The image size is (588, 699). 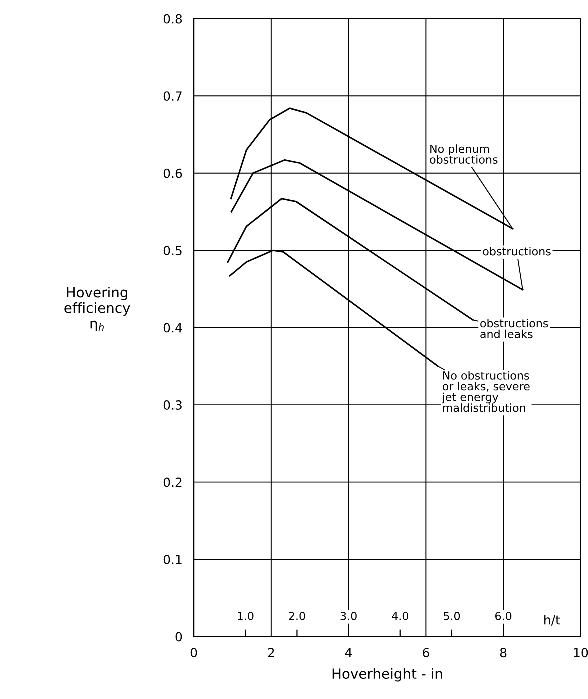 I want to click on x-tick-label: 8, so click(x=503, y=653).